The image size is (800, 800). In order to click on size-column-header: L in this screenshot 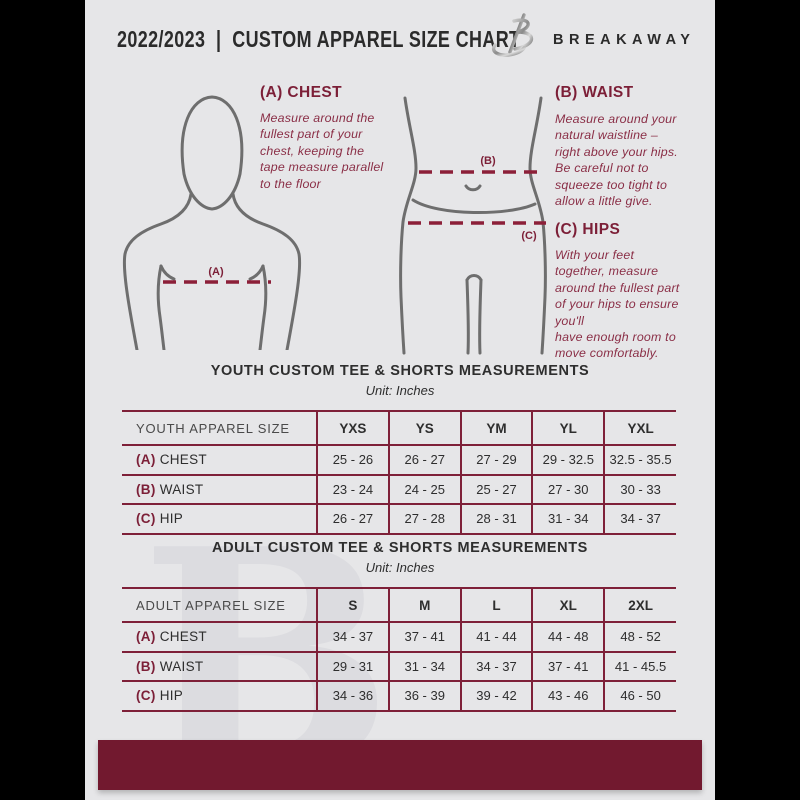, I will do `click(496, 605)`.